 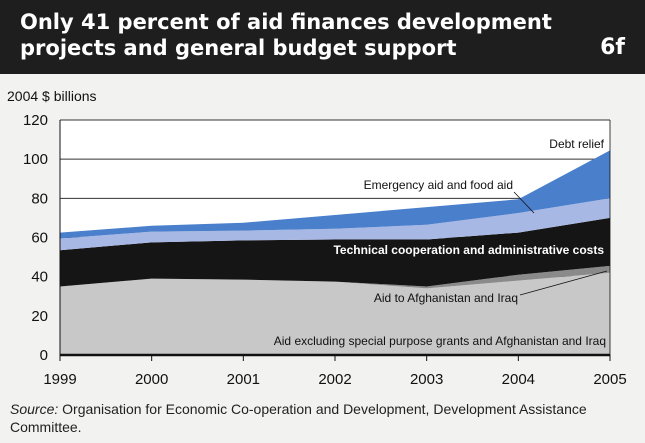 I want to click on leader-afghanistan-iraq, so click(x=563, y=283).